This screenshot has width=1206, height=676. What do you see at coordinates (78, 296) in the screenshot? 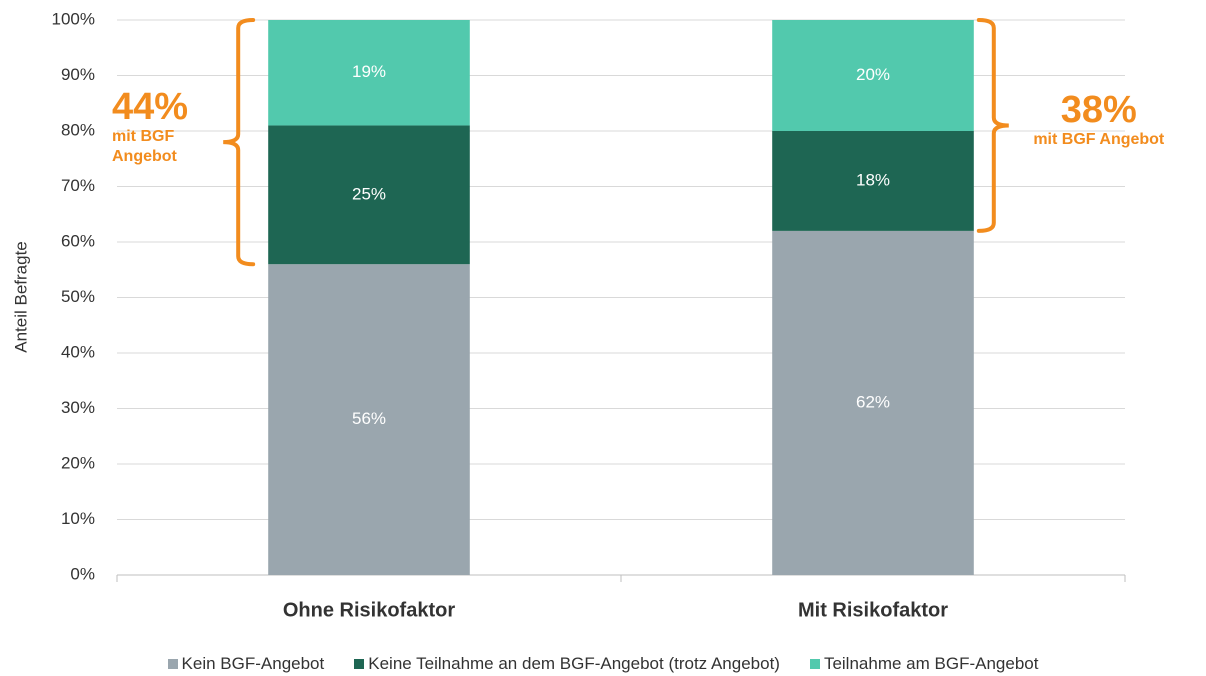
I see `y-tick-label: 50%` at bounding box center [78, 296].